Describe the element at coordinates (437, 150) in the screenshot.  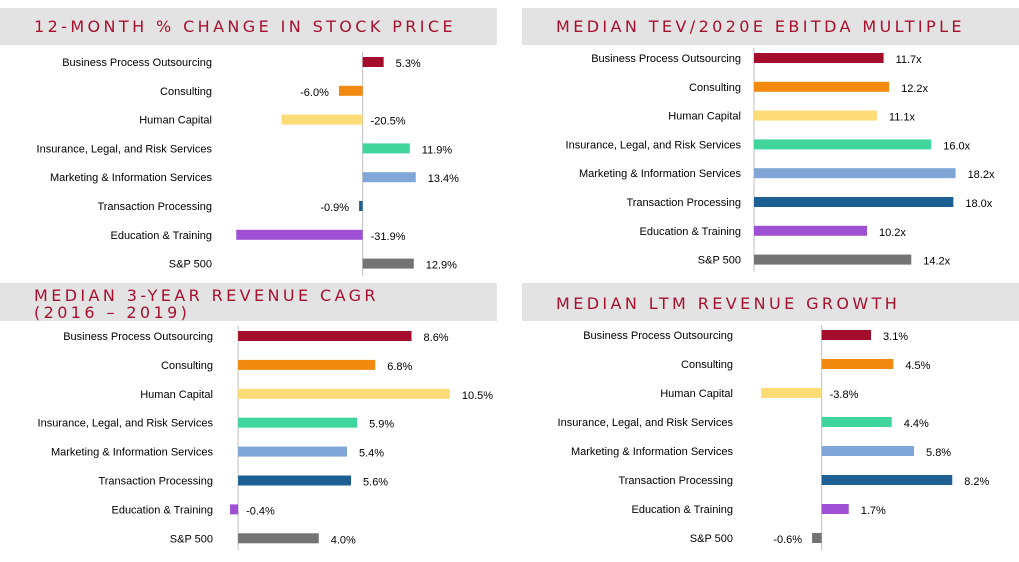
I see `value-label: 11.9%` at that location.